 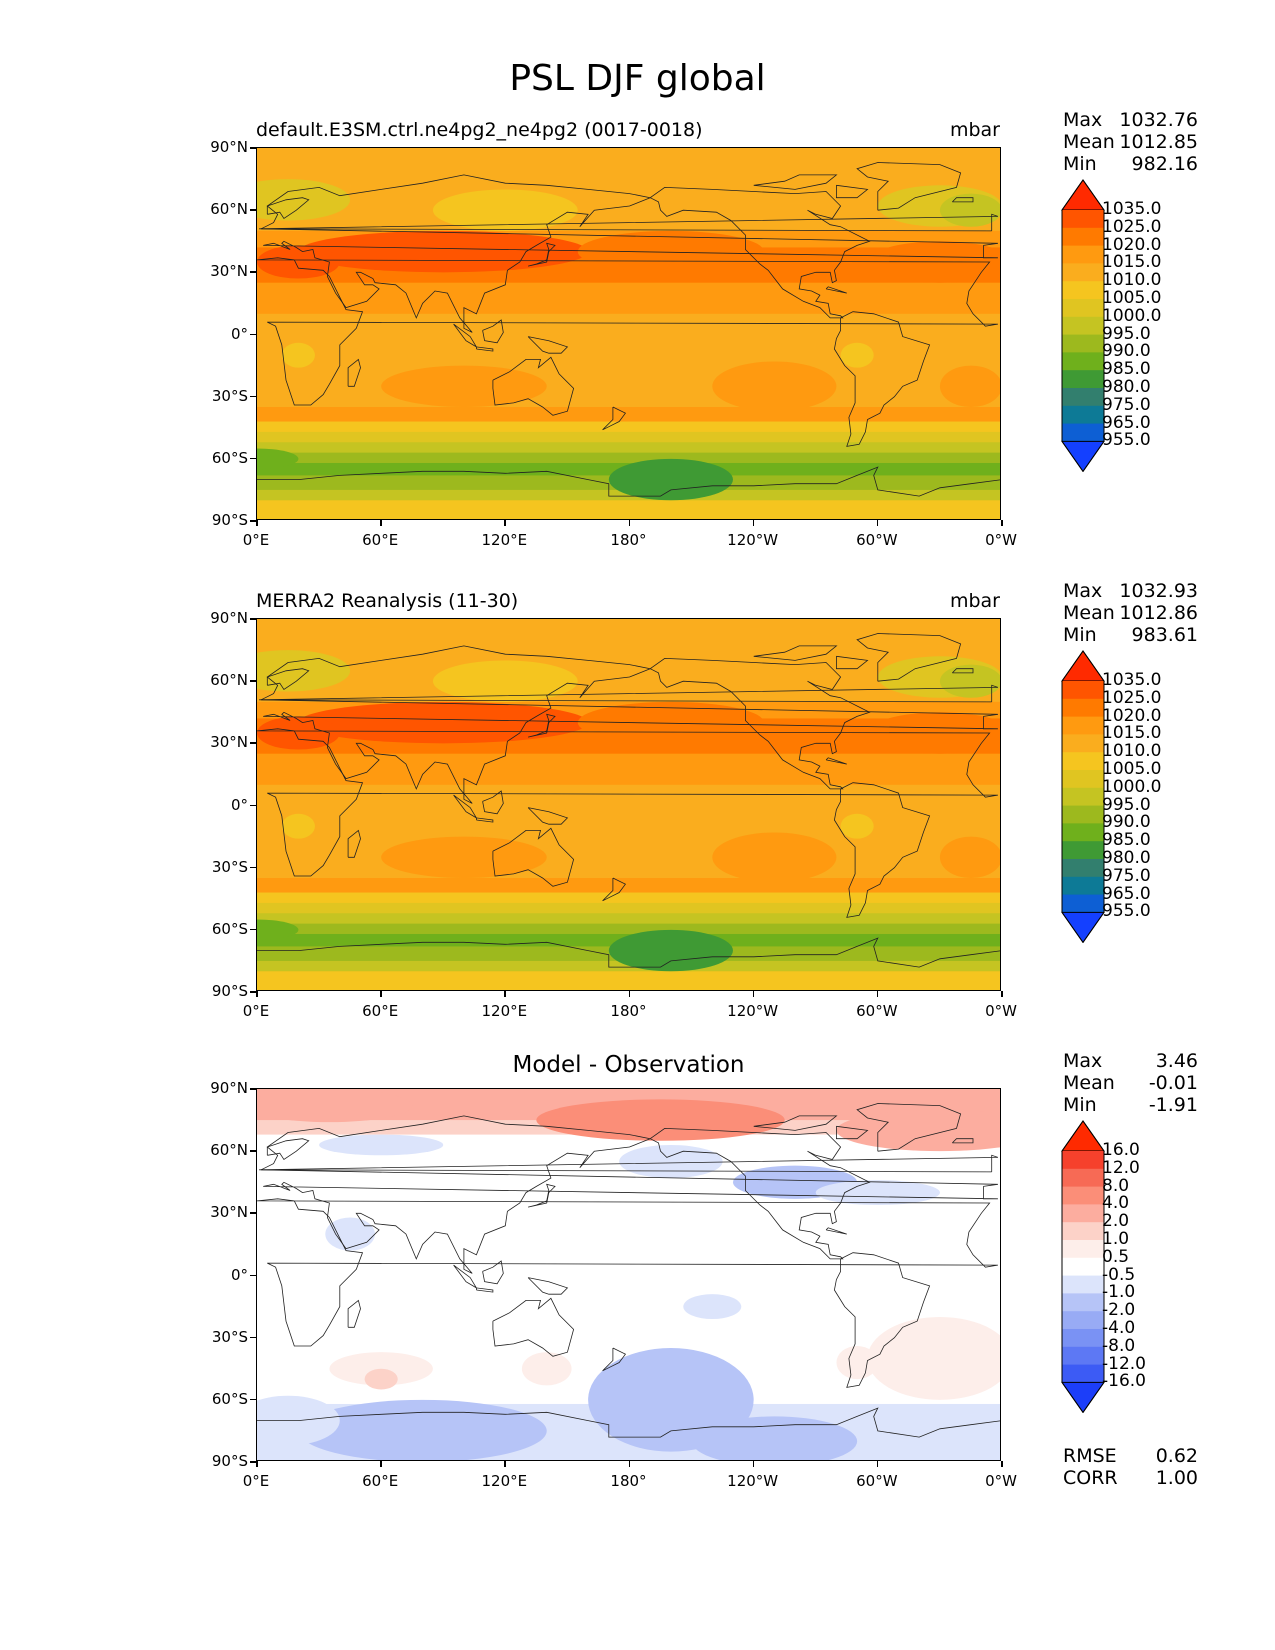 I want to click on y-tick-label: 30°N, so click(x=229, y=1212).